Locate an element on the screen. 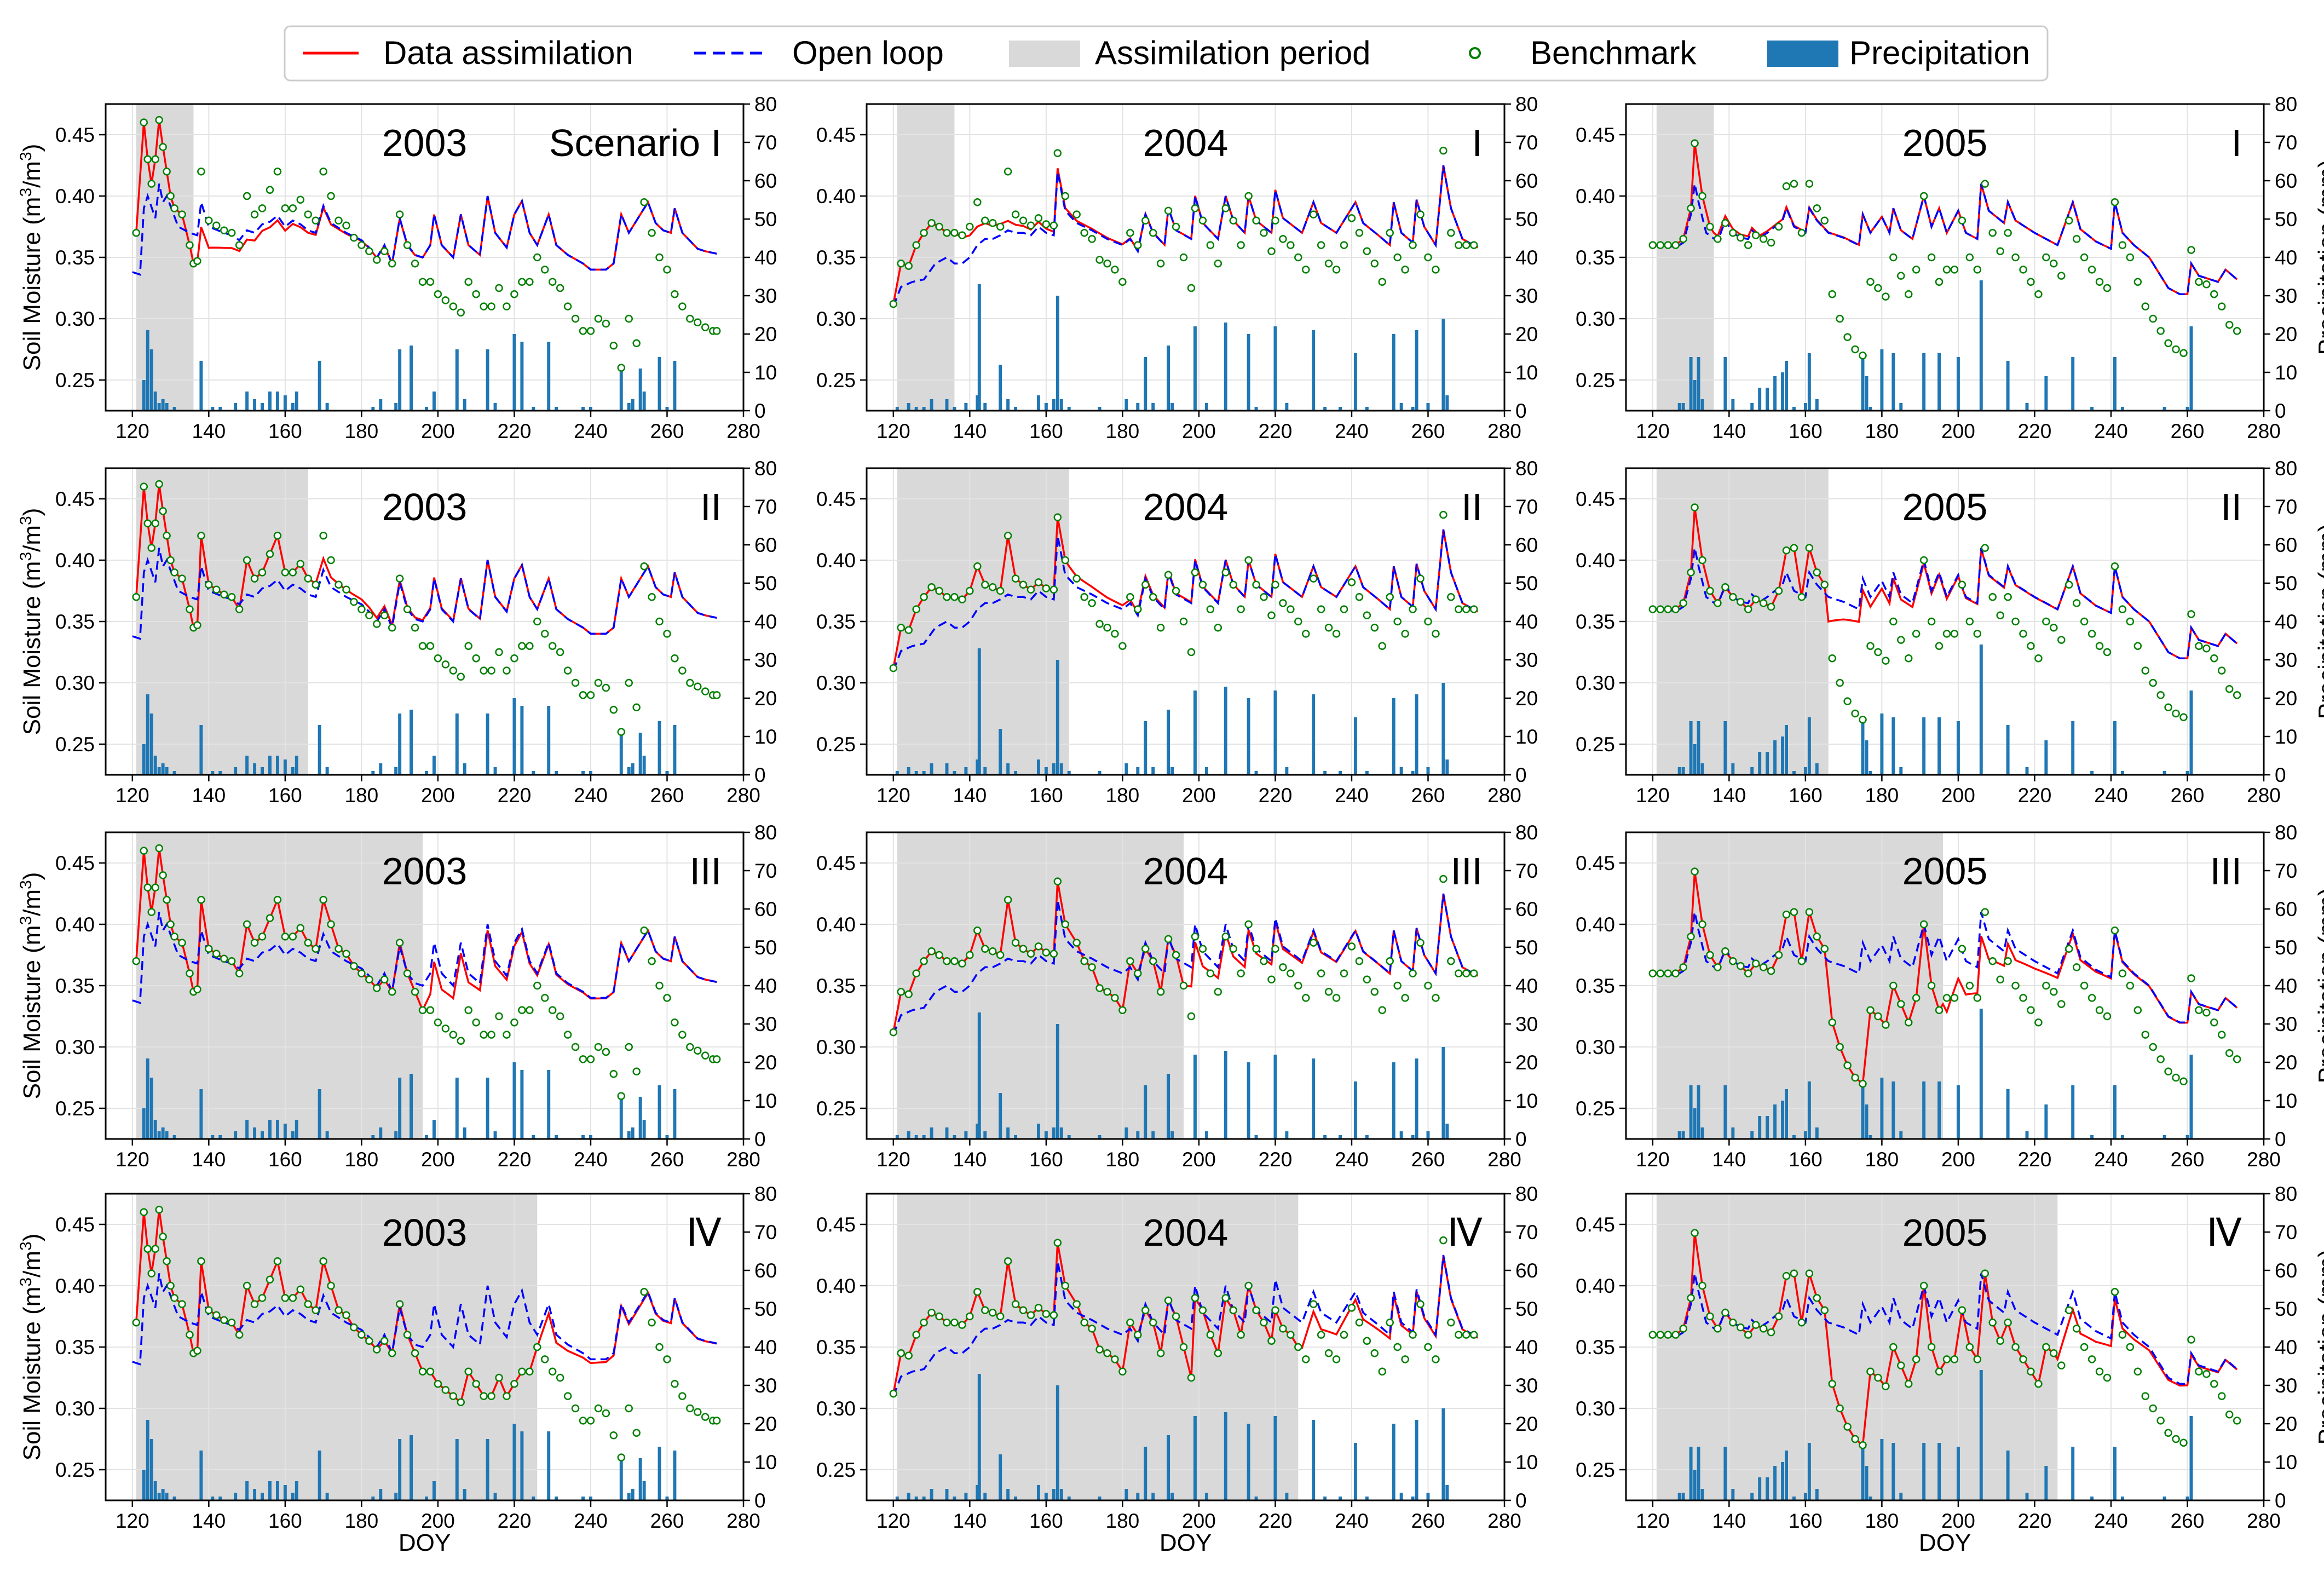 The image size is (2324, 1571). y-tick-label: 0.45 is located at coordinates (836, 863).